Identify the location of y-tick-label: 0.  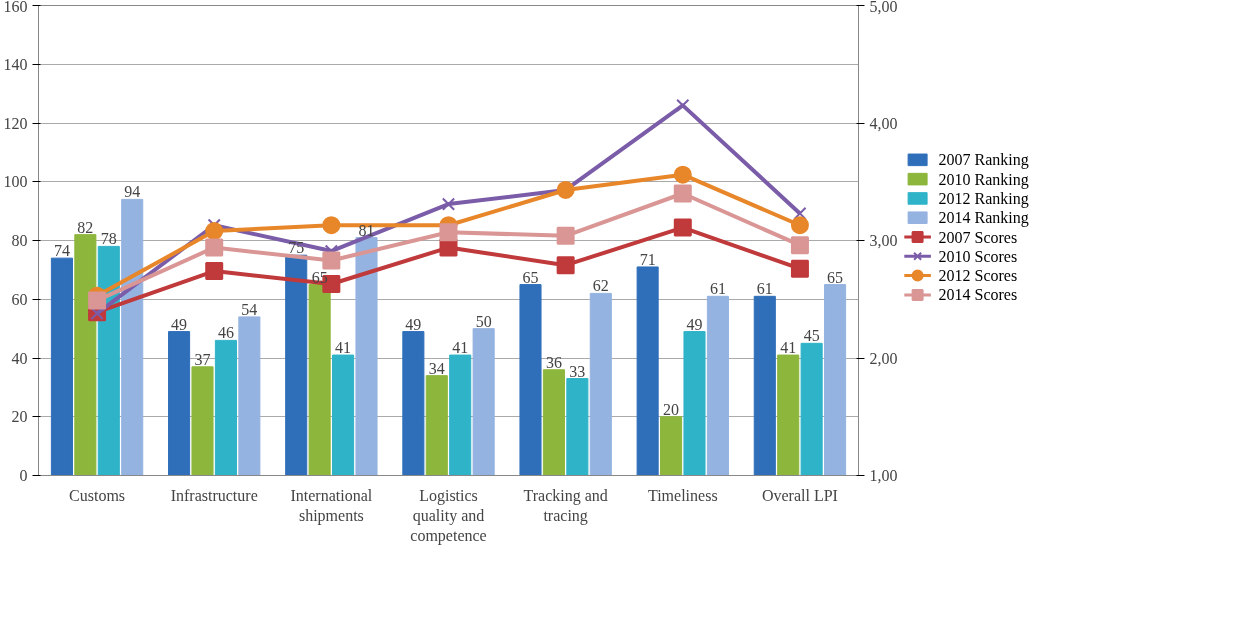
(23, 475).